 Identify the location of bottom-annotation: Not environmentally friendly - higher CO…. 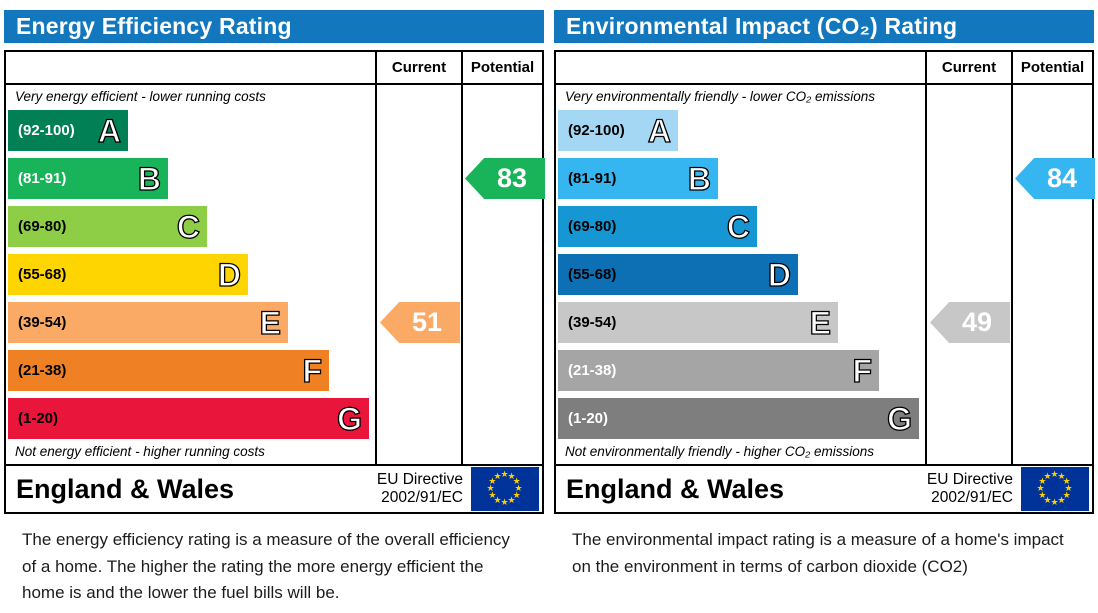
(720, 451).